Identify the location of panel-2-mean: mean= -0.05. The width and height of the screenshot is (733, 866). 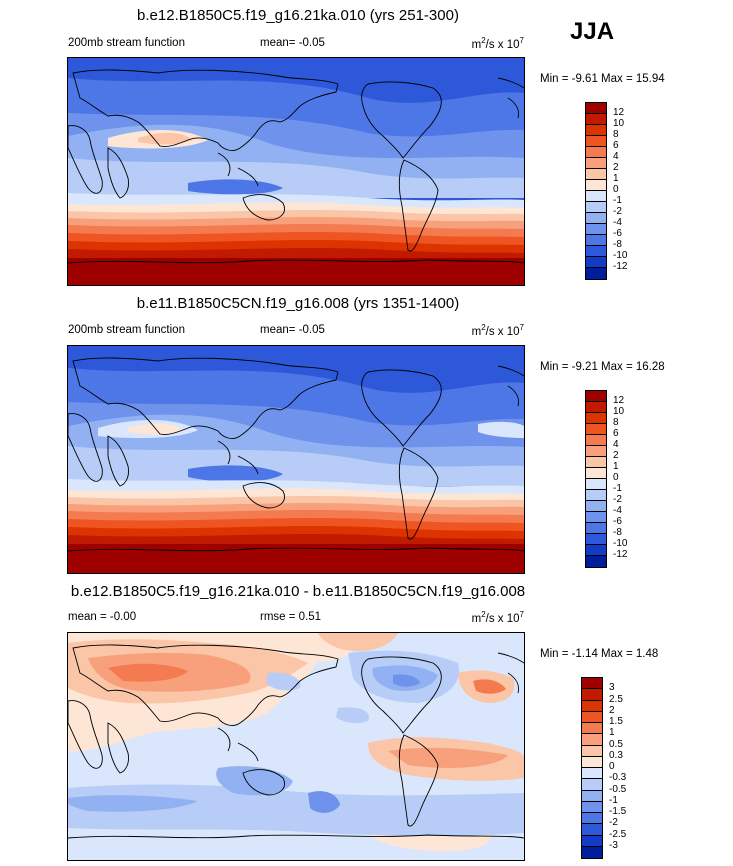
(292, 330).